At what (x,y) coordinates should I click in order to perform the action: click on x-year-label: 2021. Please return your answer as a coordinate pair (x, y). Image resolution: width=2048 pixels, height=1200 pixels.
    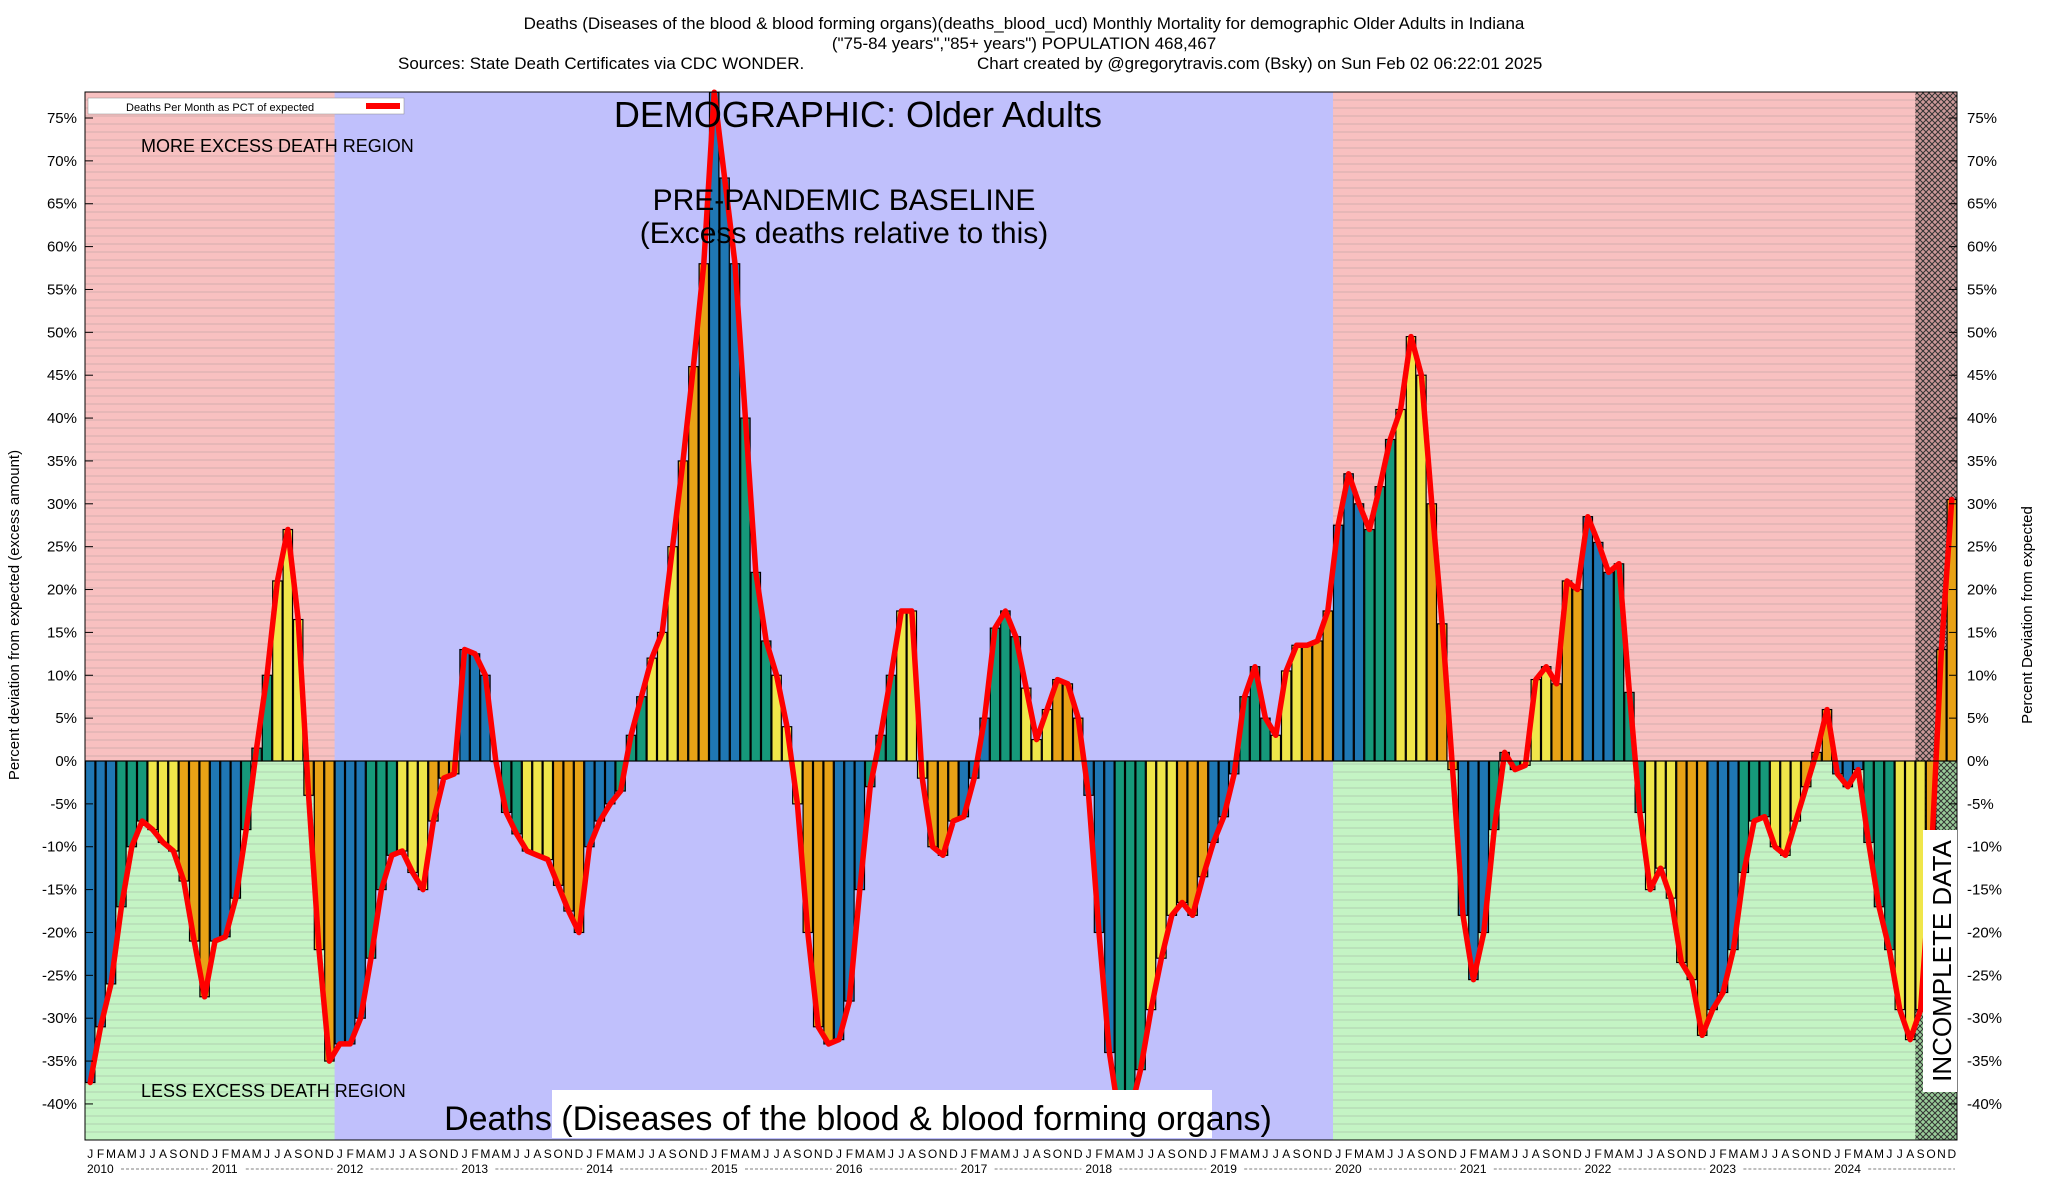
    Looking at the image, I should click on (1473, 1169).